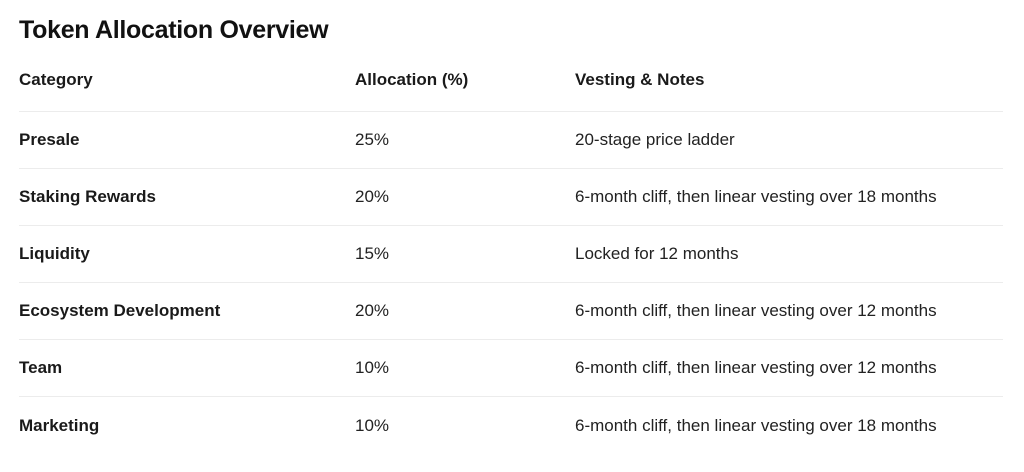 The width and height of the screenshot is (1024, 472). What do you see at coordinates (59, 425) in the screenshot?
I see `category-cell: Marketing` at bounding box center [59, 425].